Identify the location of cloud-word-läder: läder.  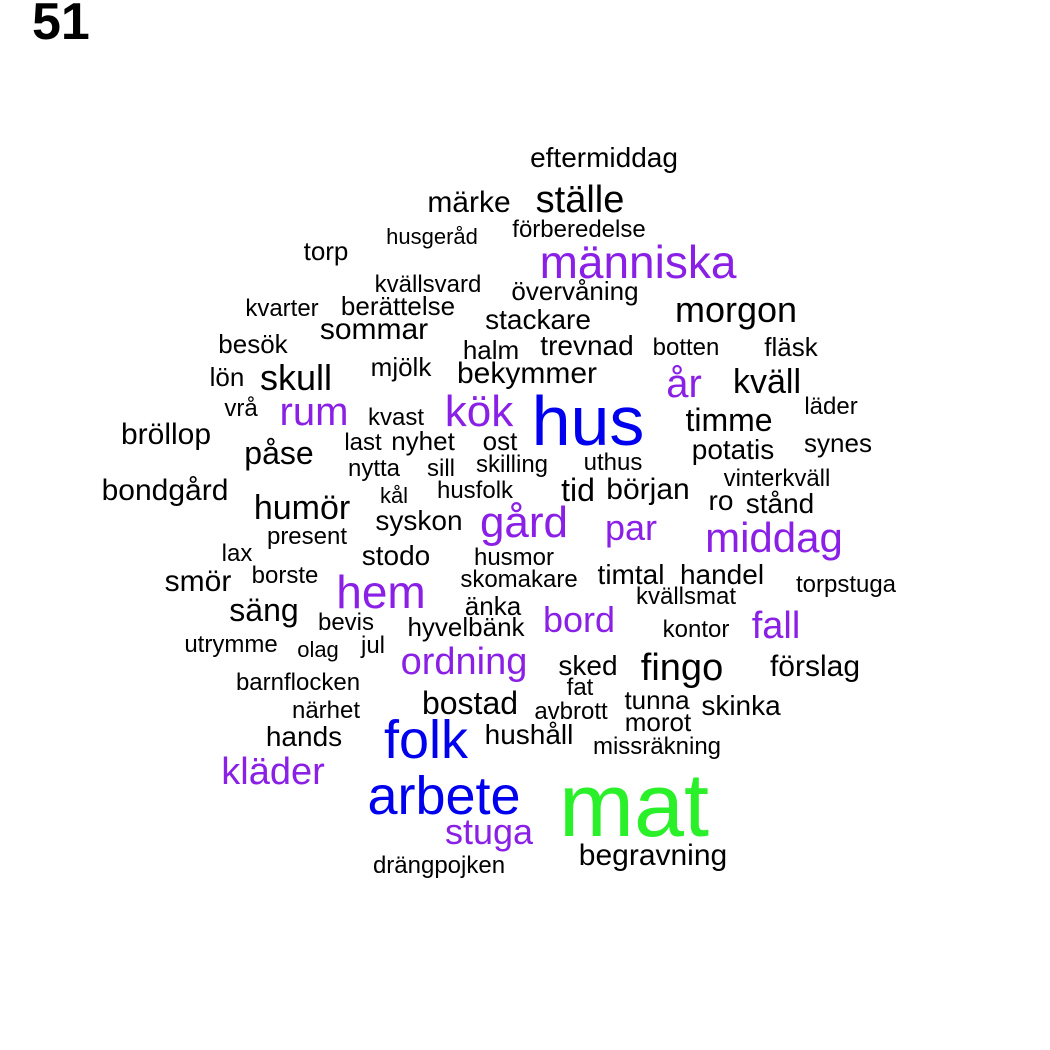
(831, 406).